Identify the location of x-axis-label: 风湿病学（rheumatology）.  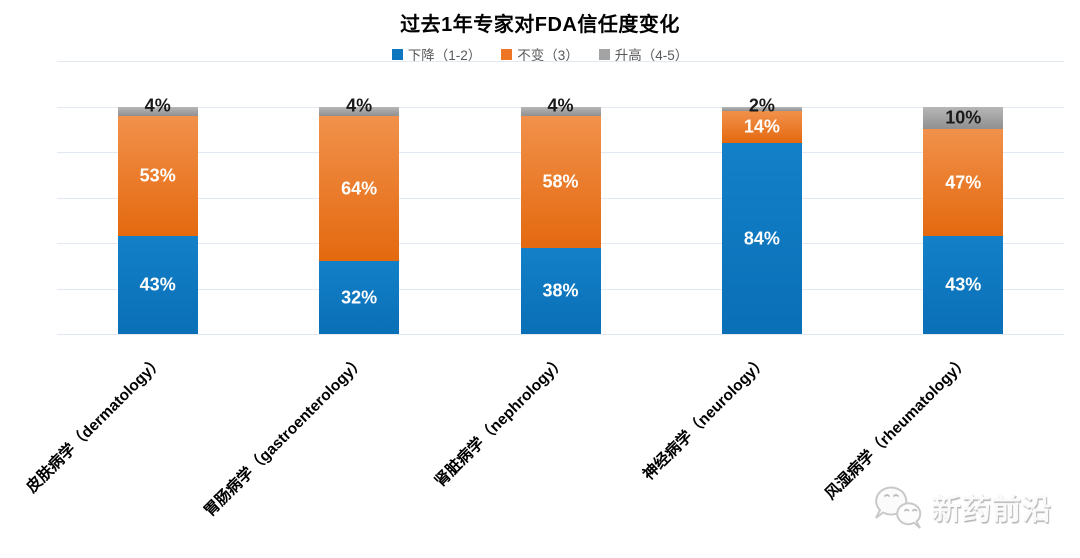
(897, 428).